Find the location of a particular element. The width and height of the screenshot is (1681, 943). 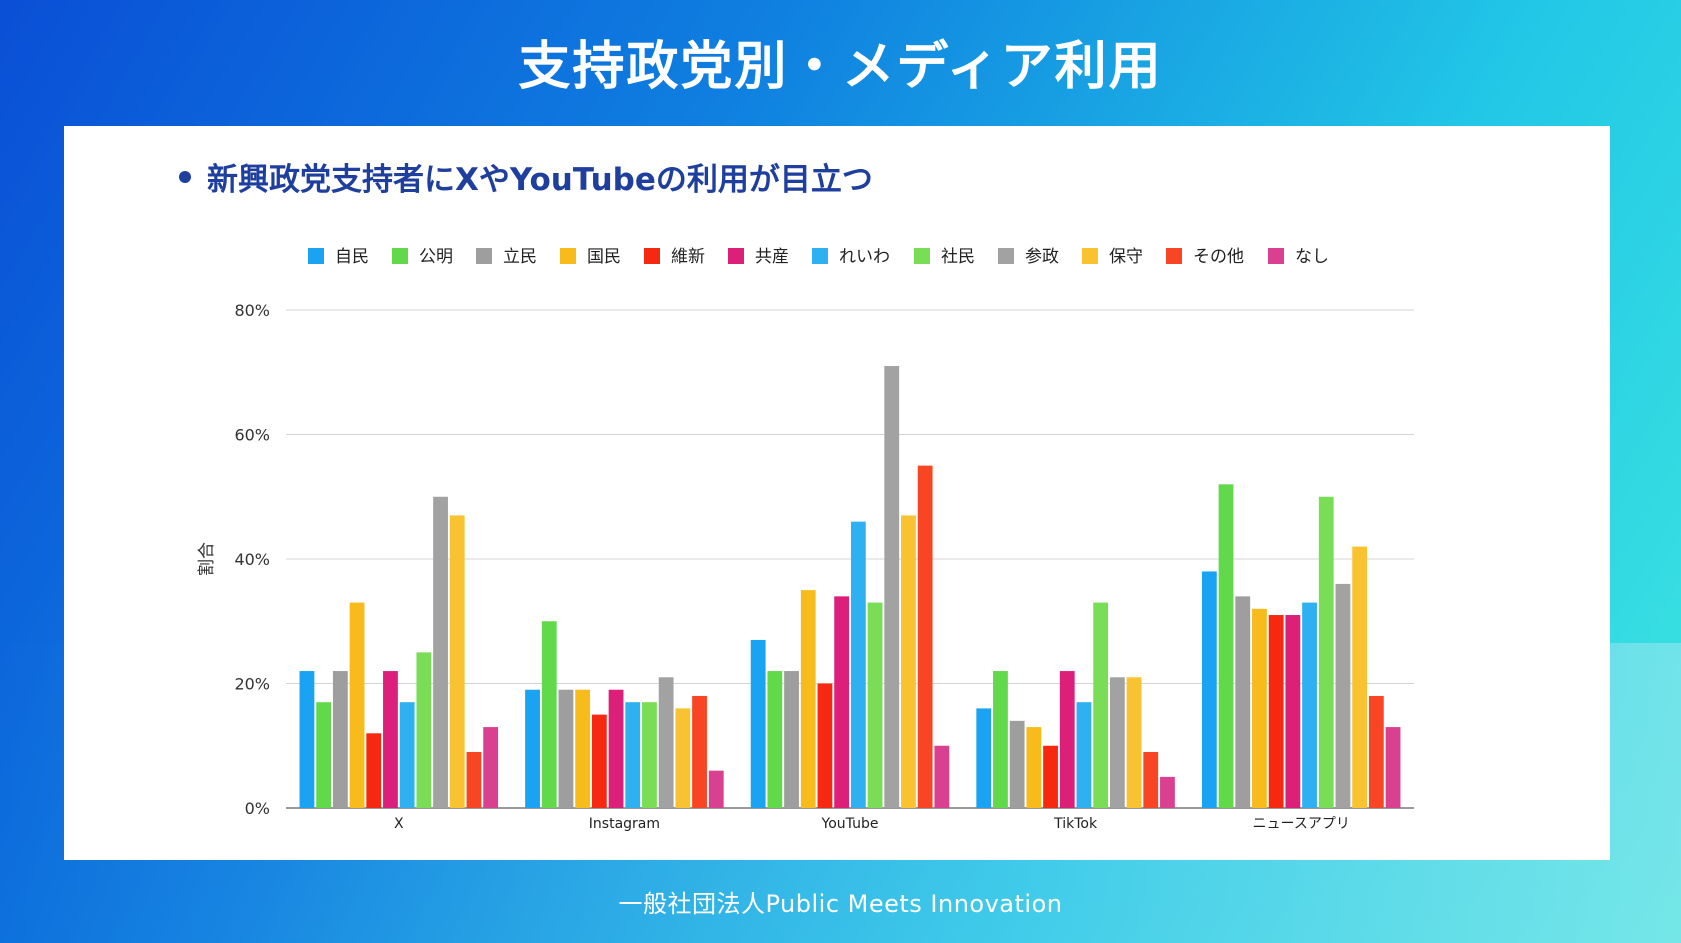

legend-swatch-維新 is located at coordinates (652, 256).